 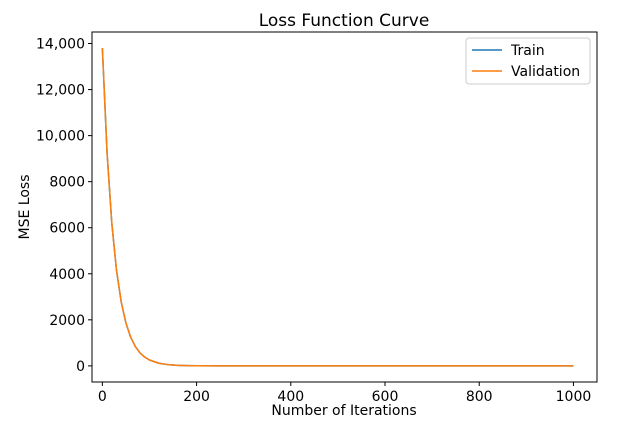 What do you see at coordinates (60, 45) in the screenshot?
I see `y-tick-label: 14,000` at bounding box center [60, 45].